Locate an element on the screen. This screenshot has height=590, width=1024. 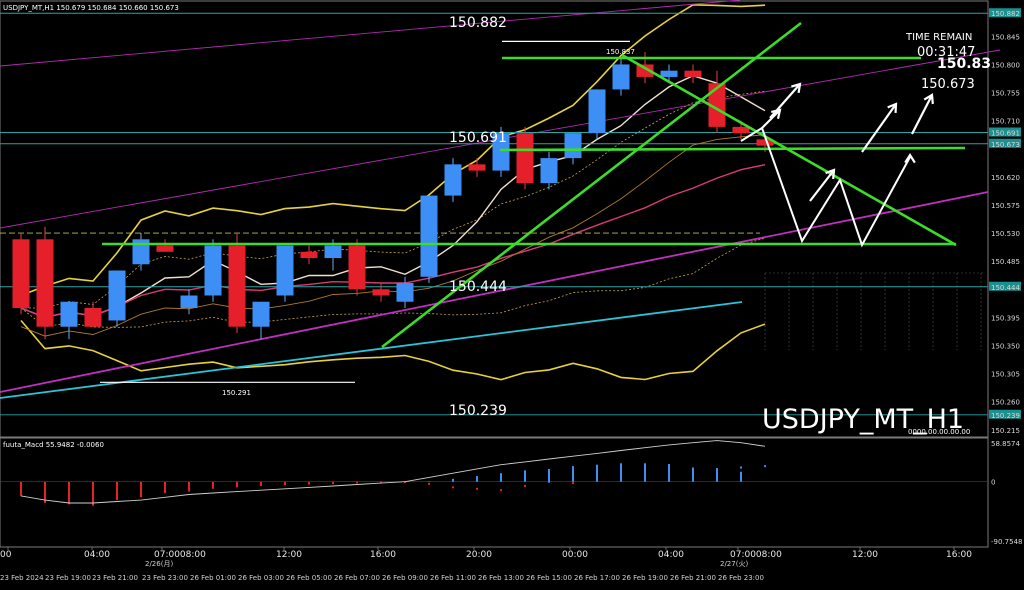
price-axis-label: 150.691 is located at coordinates (1005, 134).